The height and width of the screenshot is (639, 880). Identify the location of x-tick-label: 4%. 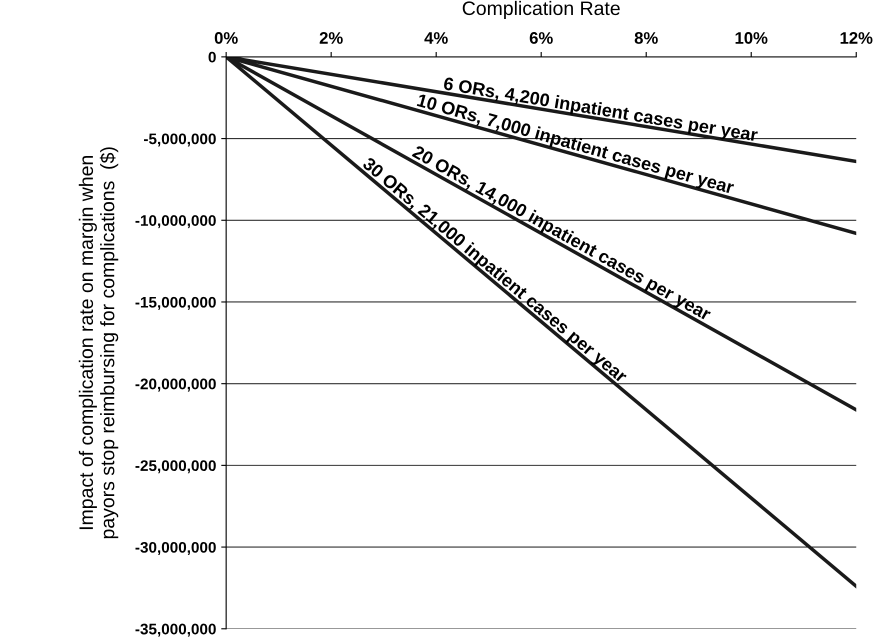
(436, 38).